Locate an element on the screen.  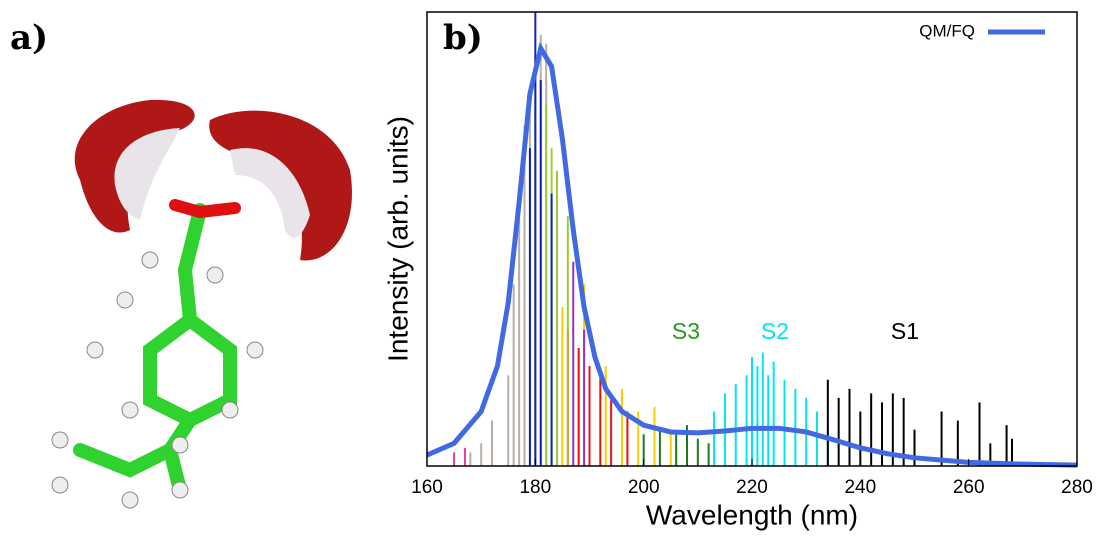
x-tick-label: 200 is located at coordinates (644, 487).